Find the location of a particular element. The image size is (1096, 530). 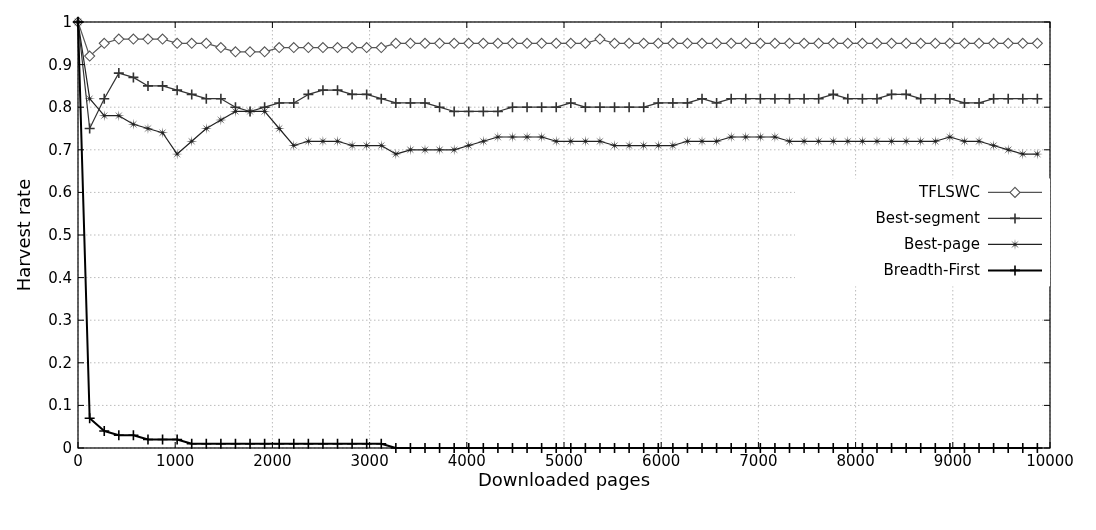

x-tick-label: 1000 is located at coordinates (175, 461).